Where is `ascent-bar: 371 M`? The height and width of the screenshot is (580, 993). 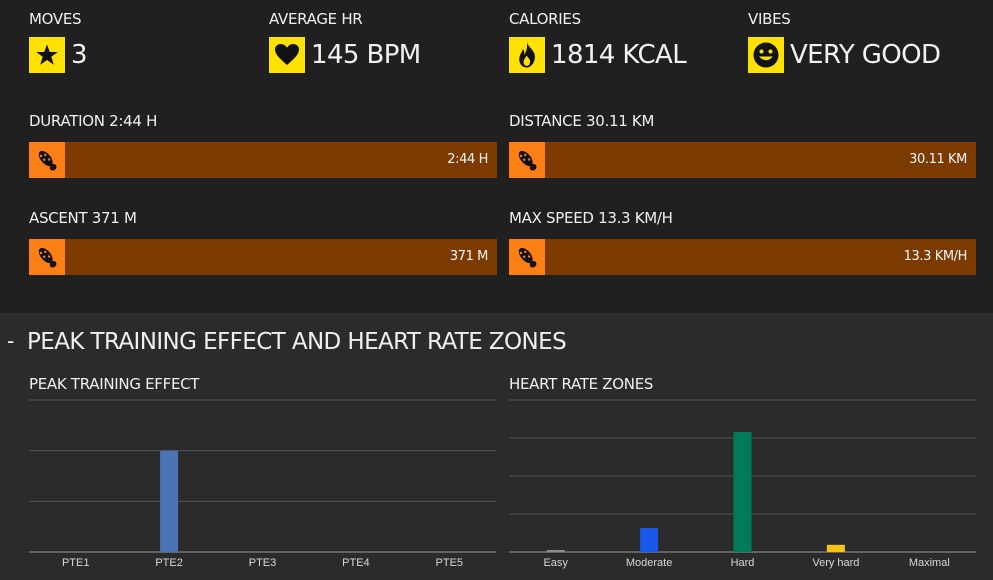
ascent-bar: 371 M is located at coordinates (263, 257).